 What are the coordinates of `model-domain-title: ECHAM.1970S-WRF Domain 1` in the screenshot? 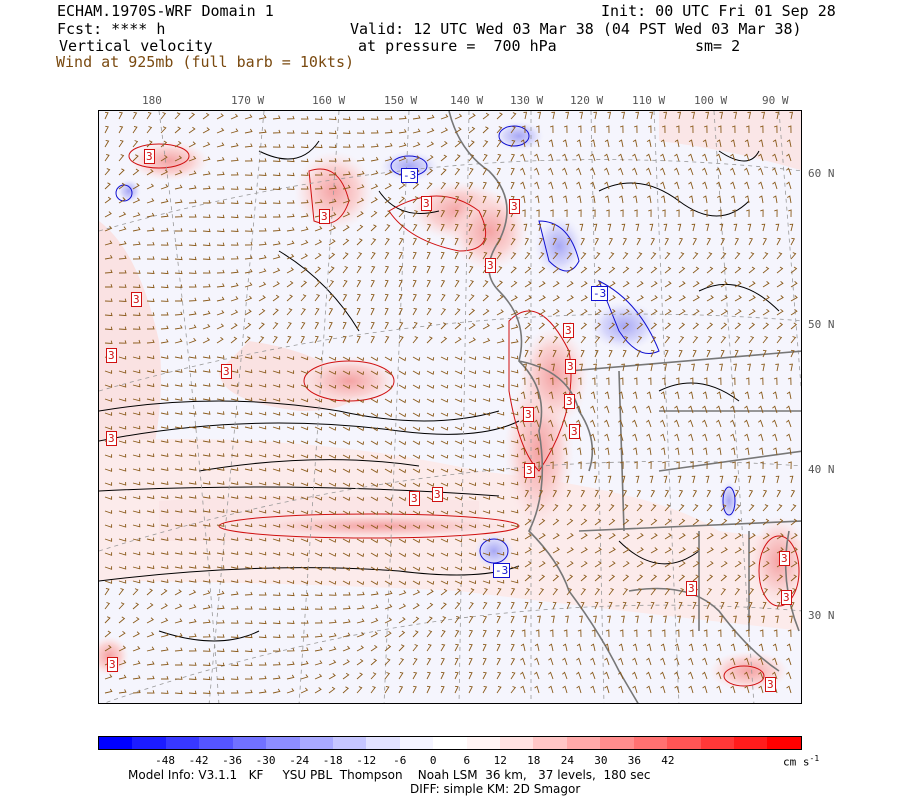 It's located at (165, 11).